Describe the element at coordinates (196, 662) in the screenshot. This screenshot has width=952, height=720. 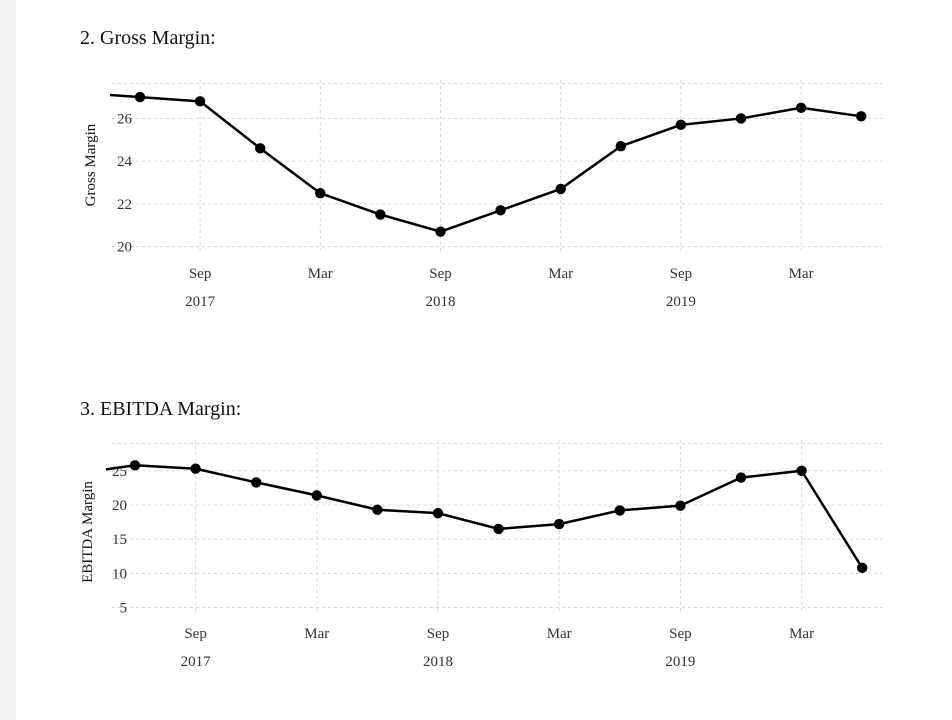
I see `ebitda-margin-x-year-label: 2017` at that location.